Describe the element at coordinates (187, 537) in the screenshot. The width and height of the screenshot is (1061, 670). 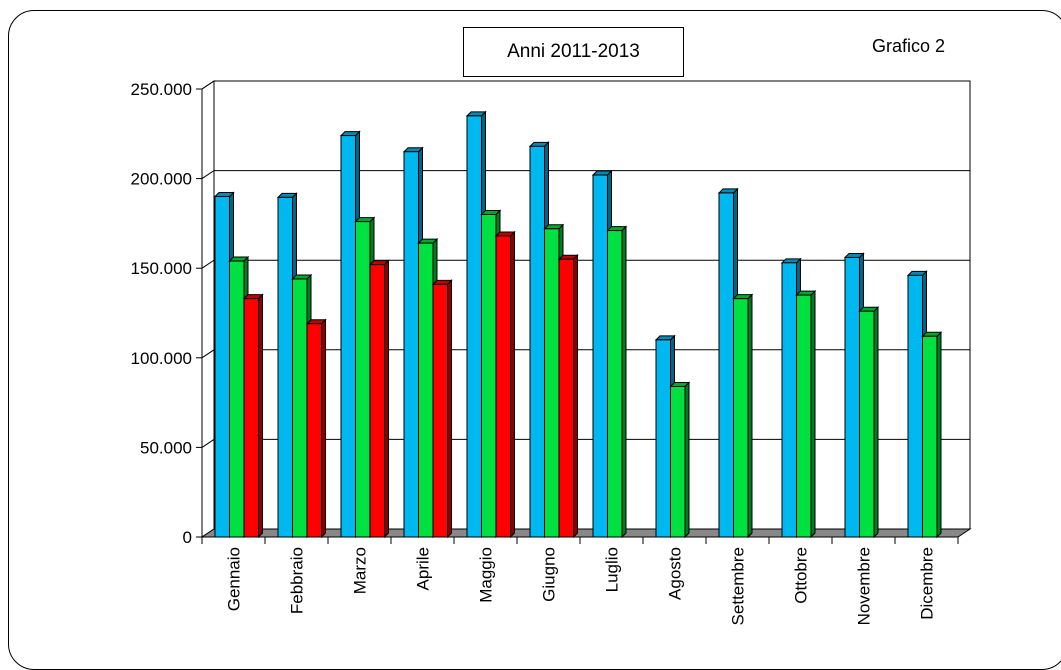
I see `y-tick-label: 0` at that location.